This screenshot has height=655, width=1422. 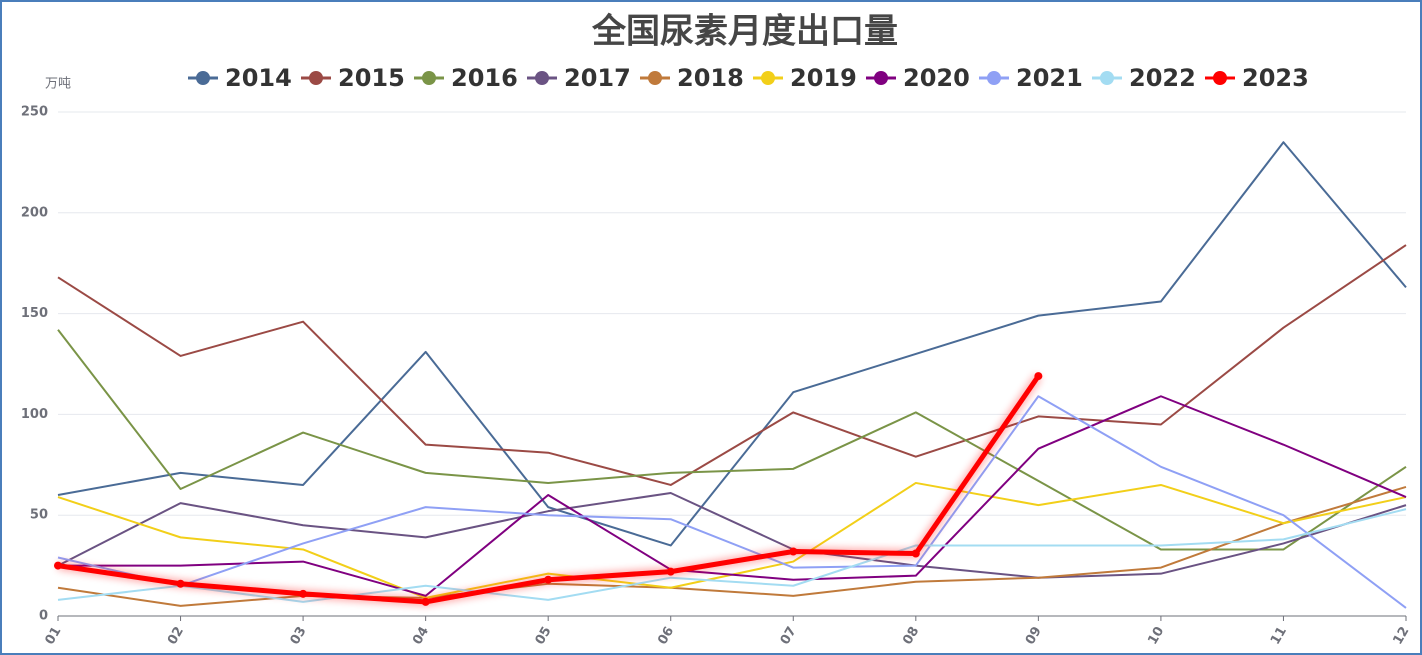 I want to click on y-tick-label: 200, so click(x=34, y=212).